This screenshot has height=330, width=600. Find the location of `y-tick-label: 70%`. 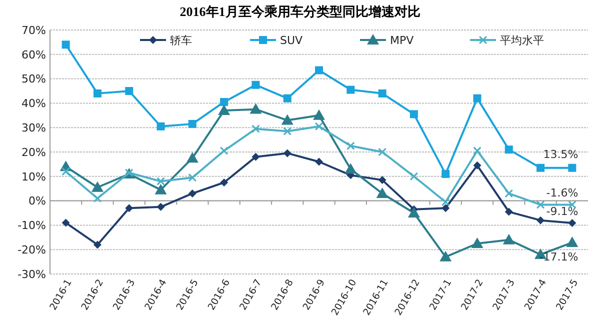

y-tick-label: 70% is located at coordinates (34, 30).